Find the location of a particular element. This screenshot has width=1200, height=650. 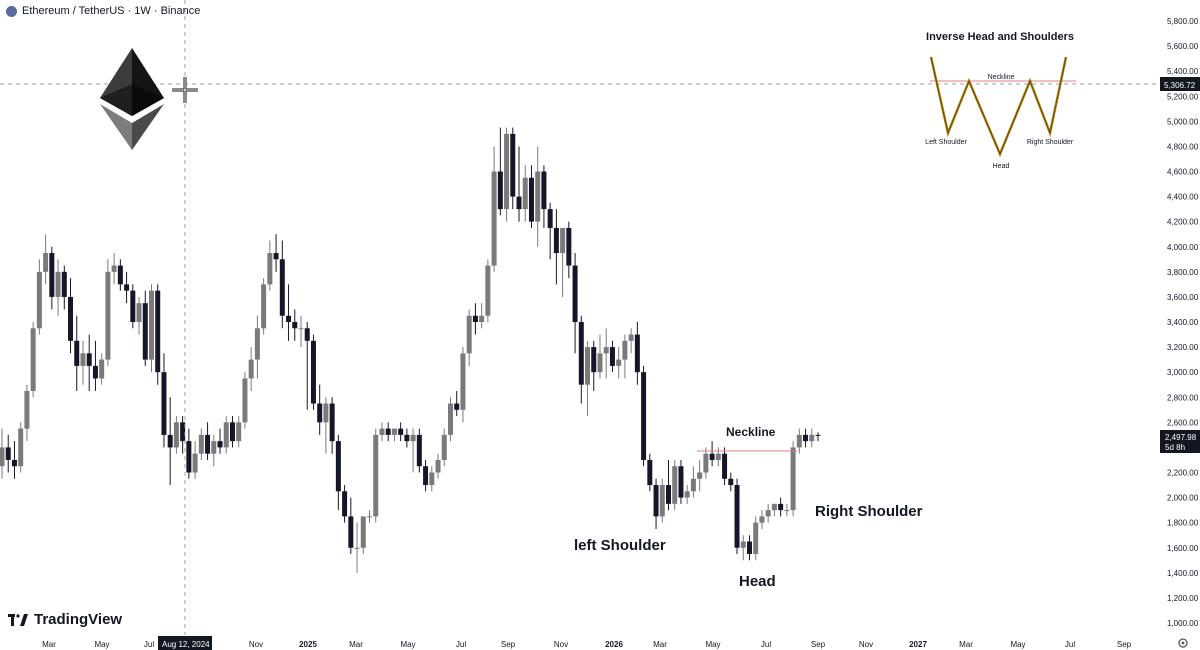

price-tick-label: 1,800.00 is located at coordinates (1183, 523).